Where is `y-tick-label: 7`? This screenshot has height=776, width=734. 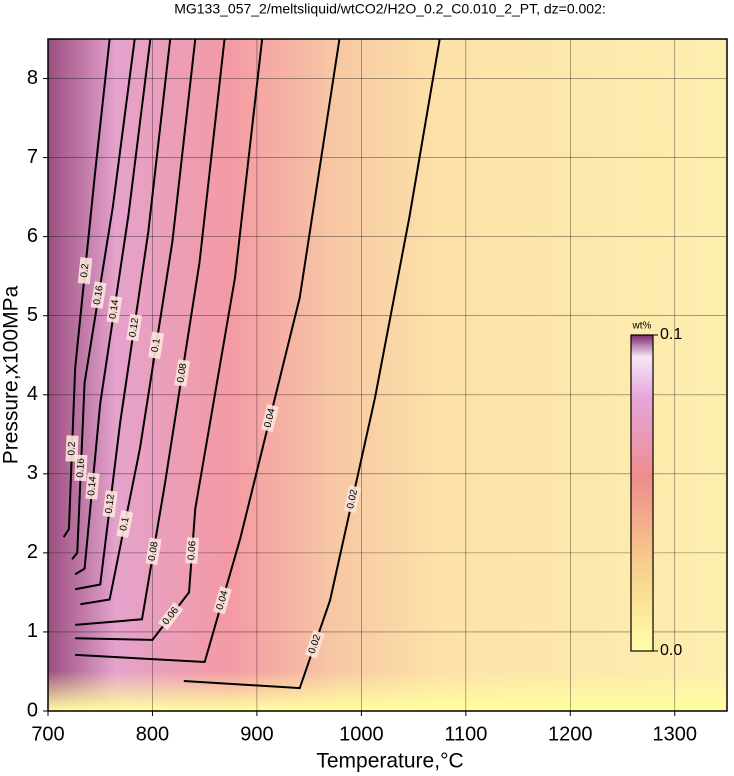
y-tick-label: 7 is located at coordinates (32, 157).